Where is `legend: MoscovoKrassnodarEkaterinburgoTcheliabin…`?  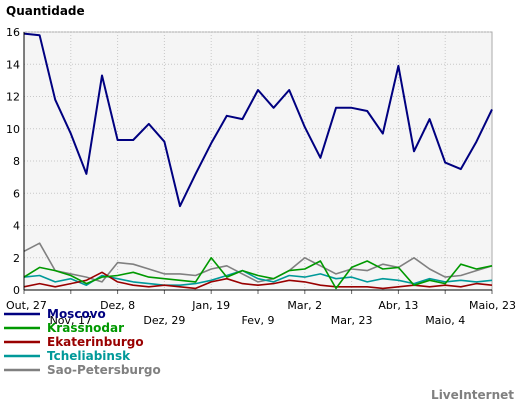 legend: MoscovoKrassnodarEkaterinburgoTcheliabin… is located at coordinates (82, 342).